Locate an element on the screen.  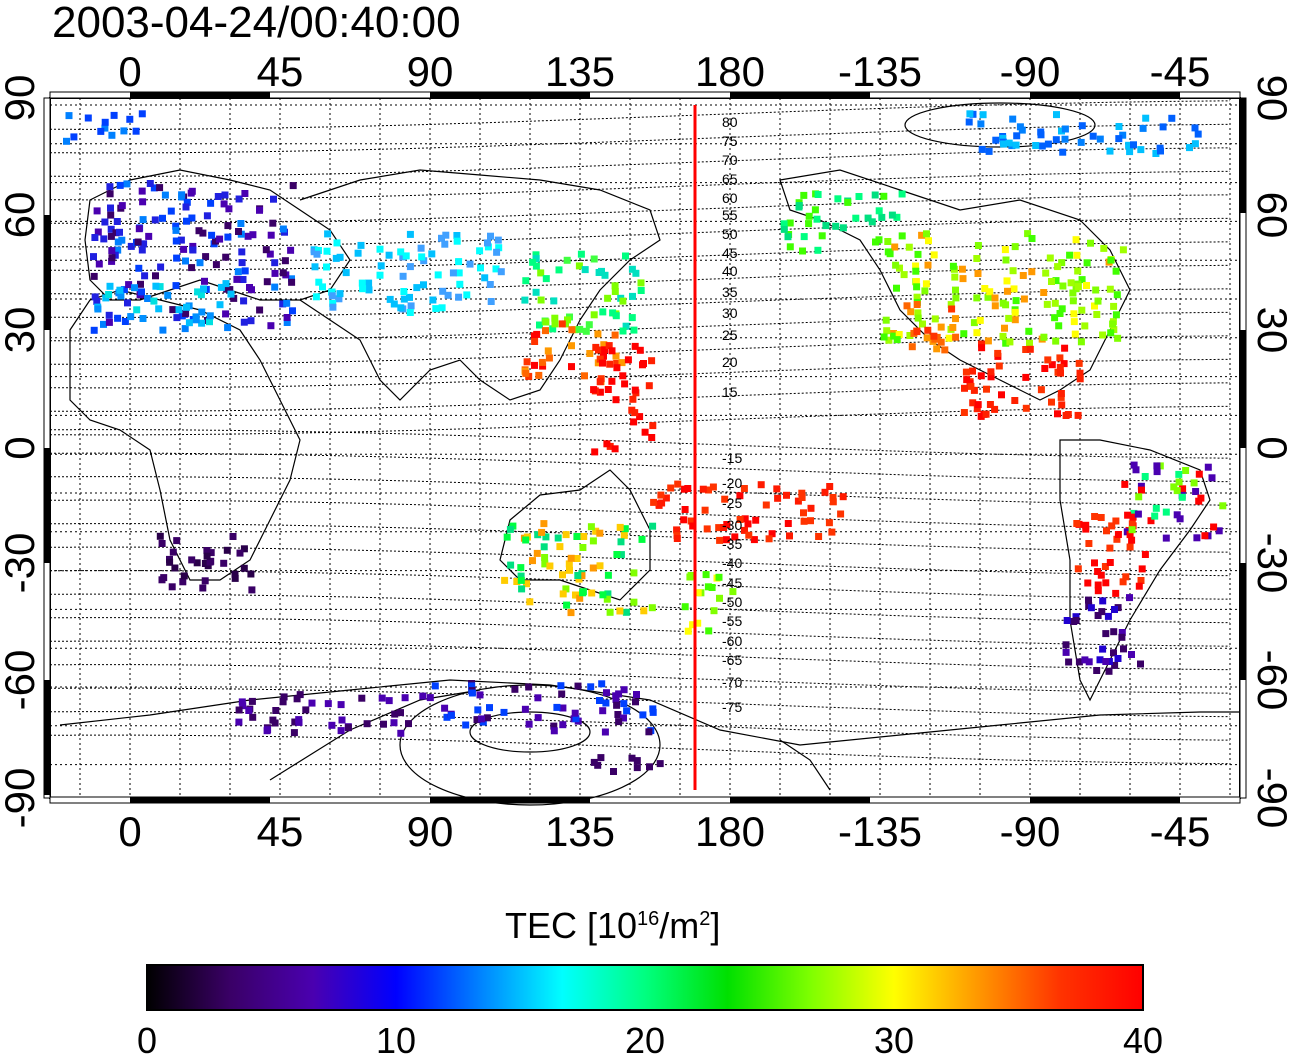
axis-tick-label: 45 is located at coordinates (280, 71).